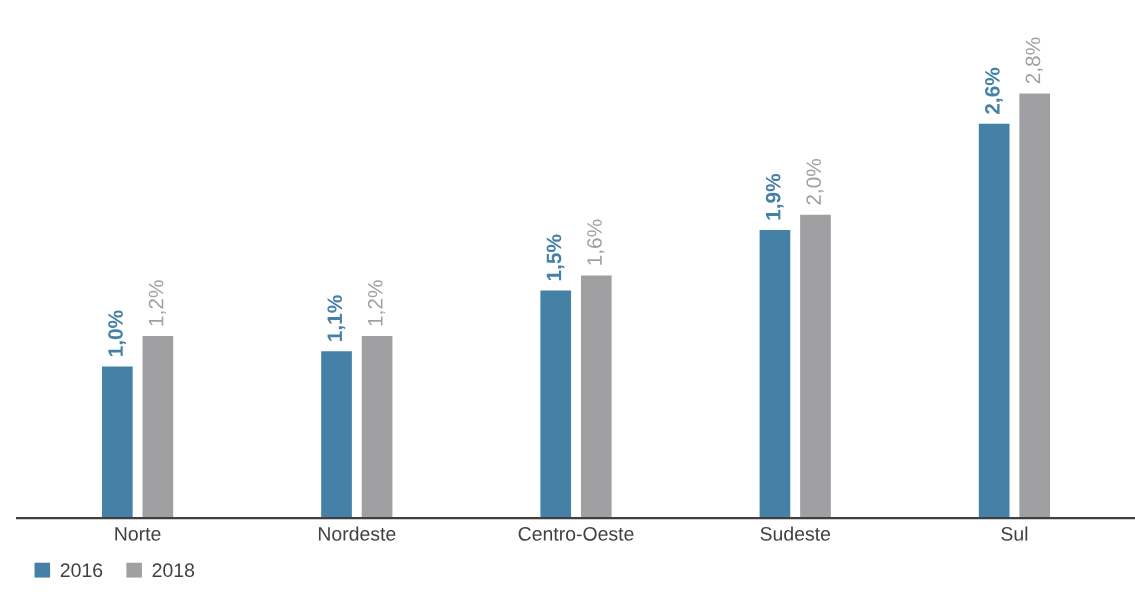  I want to click on data-label: 2,8%, so click(1034, 60).